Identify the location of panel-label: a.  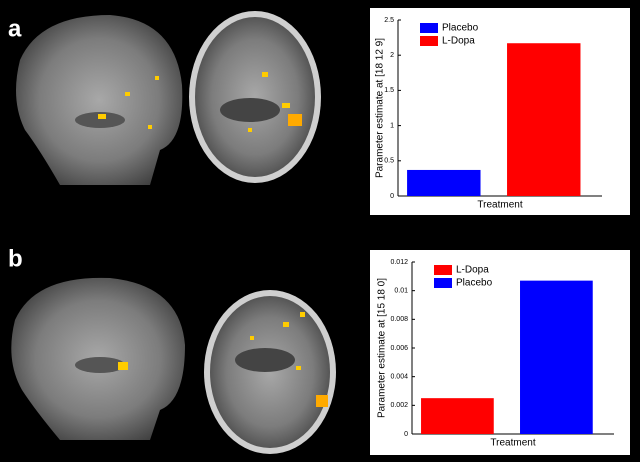
(15, 28).